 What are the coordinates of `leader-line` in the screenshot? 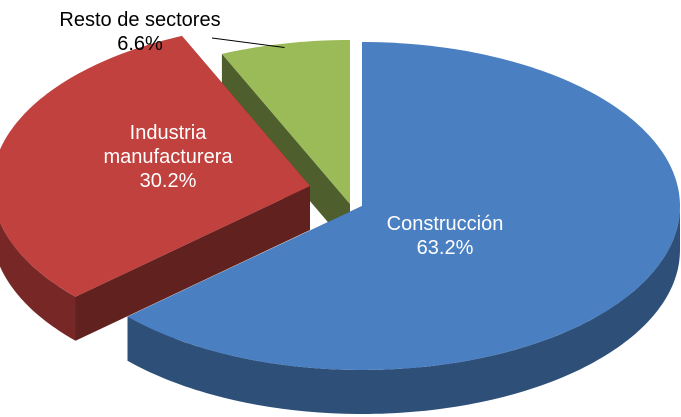 It's located at (248, 43).